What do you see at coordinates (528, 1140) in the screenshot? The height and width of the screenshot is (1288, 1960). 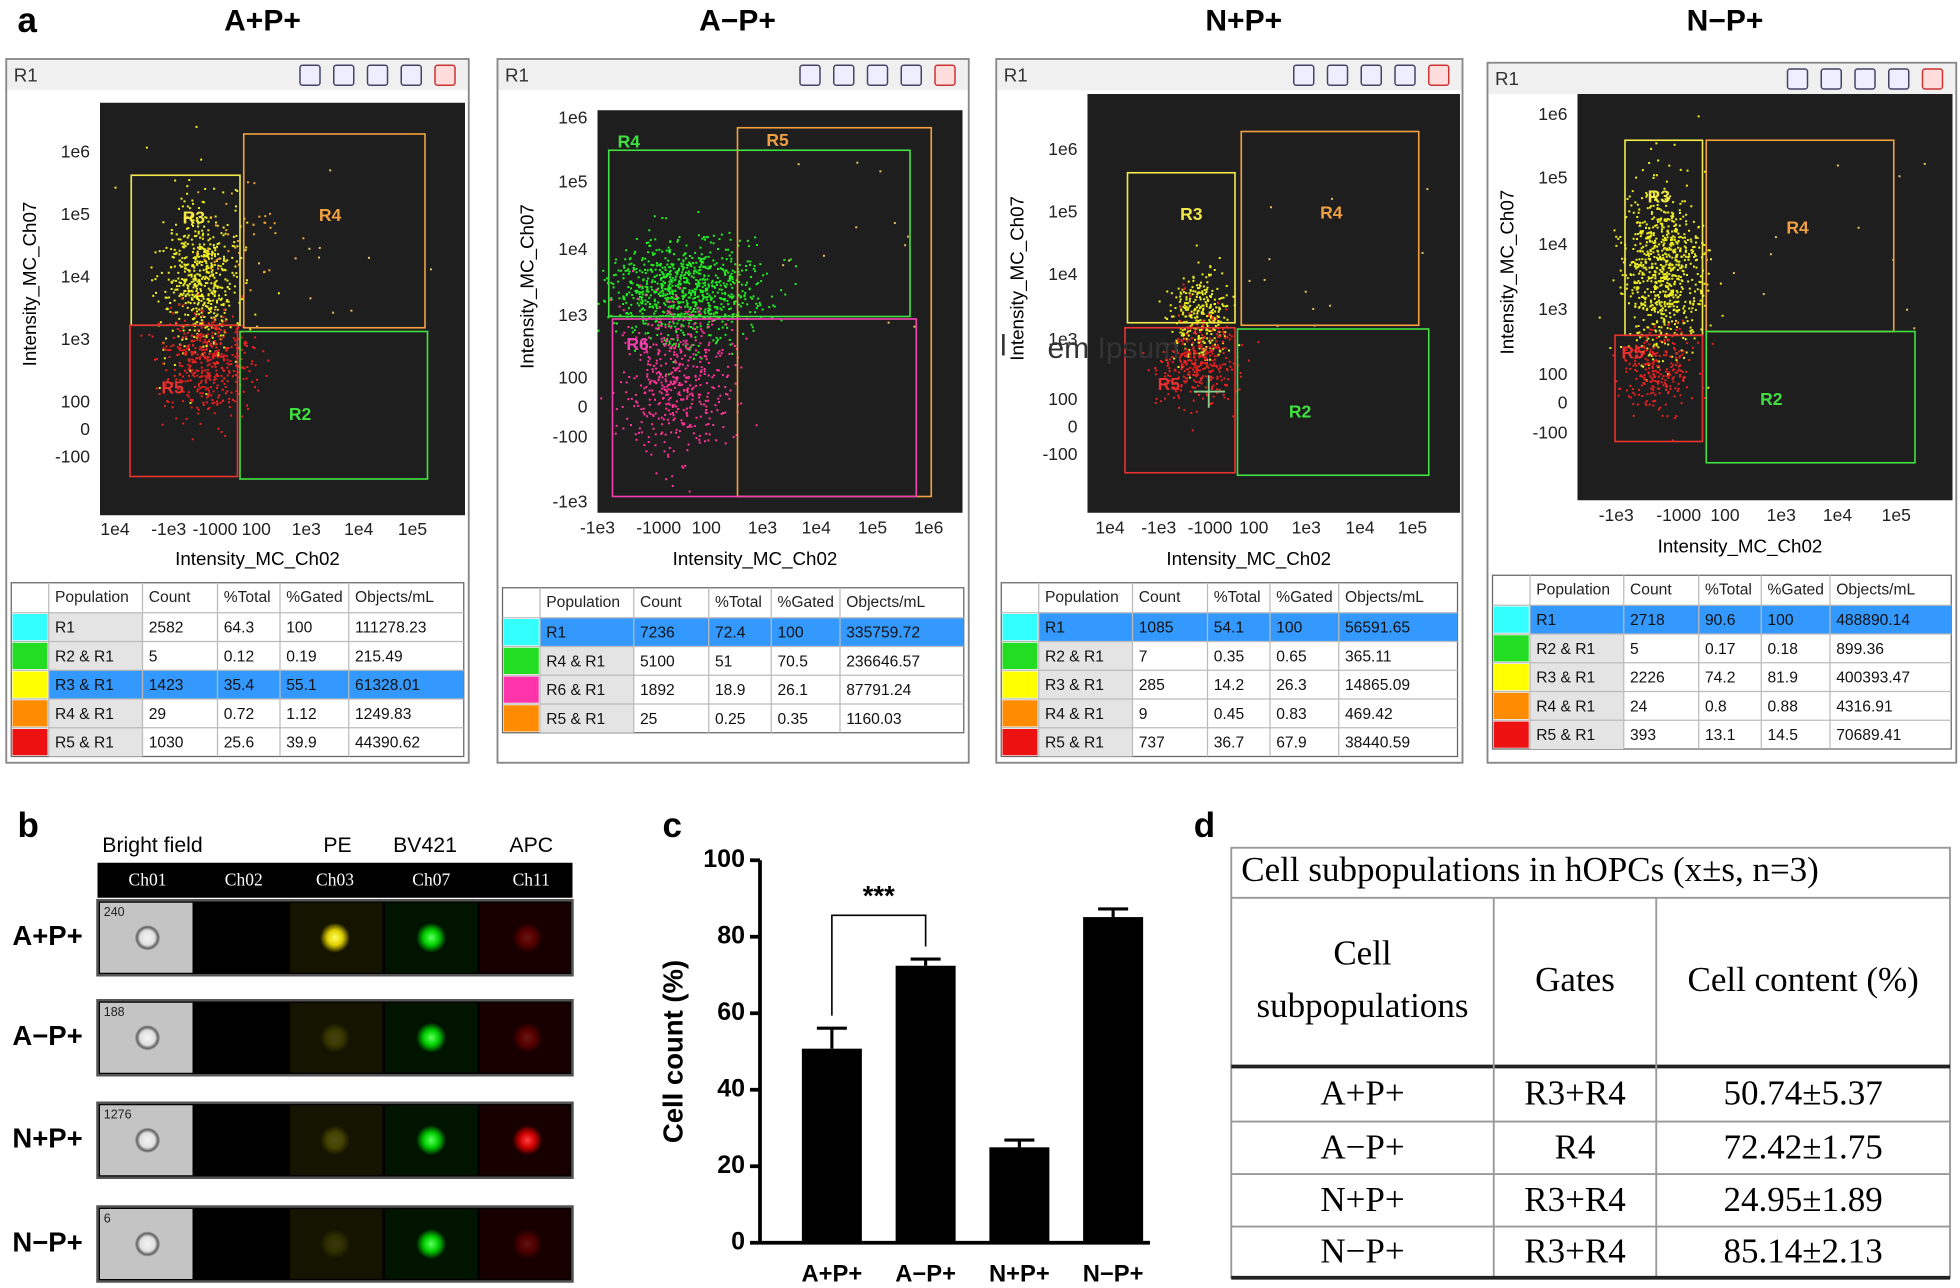 I see `apc-spot` at bounding box center [528, 1140].